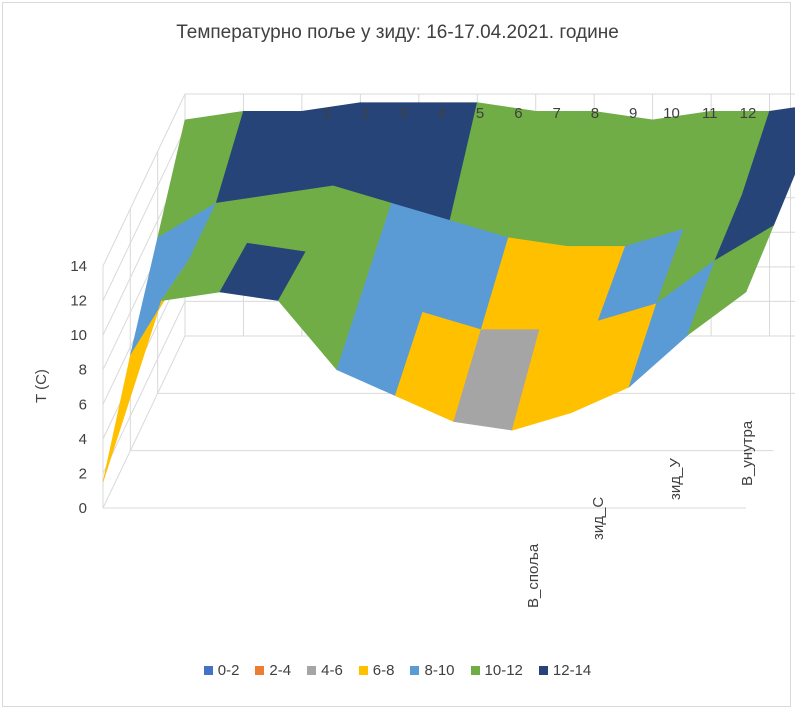  What do you see at coordinates (748, 113) in the screenshot?
I see `x-tick-label: 12` at bounding box center [748, 113].